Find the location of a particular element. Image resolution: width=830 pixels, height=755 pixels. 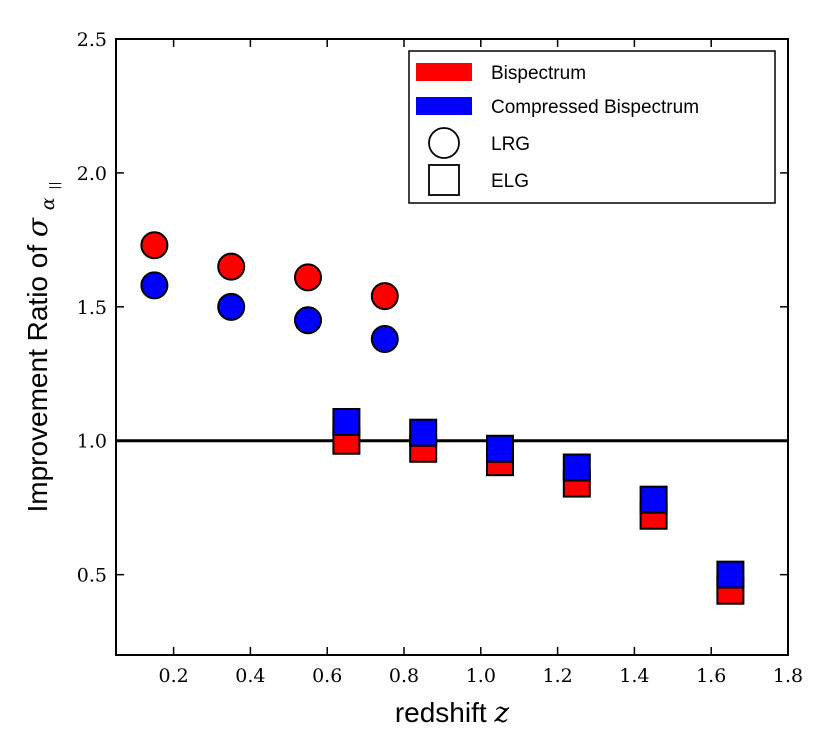

x-axis-label-text: redshift is located at coordinates (441, 712).